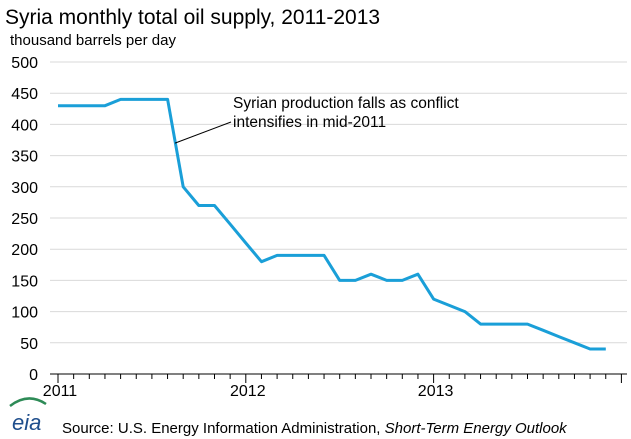 This screenshot has width=631, height=439. What do you see at coordinates (24, 188) in the screenshot?
I see `y-tick-label: 300` at bounding box center [24, 188].